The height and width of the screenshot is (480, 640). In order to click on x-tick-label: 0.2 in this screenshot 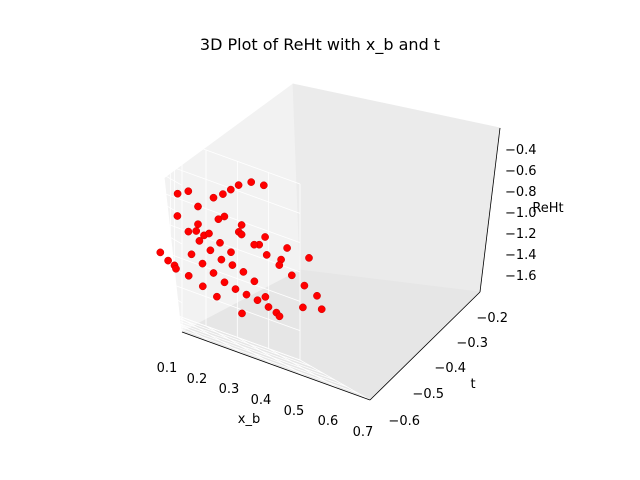, I will do `click(197, 379)`.